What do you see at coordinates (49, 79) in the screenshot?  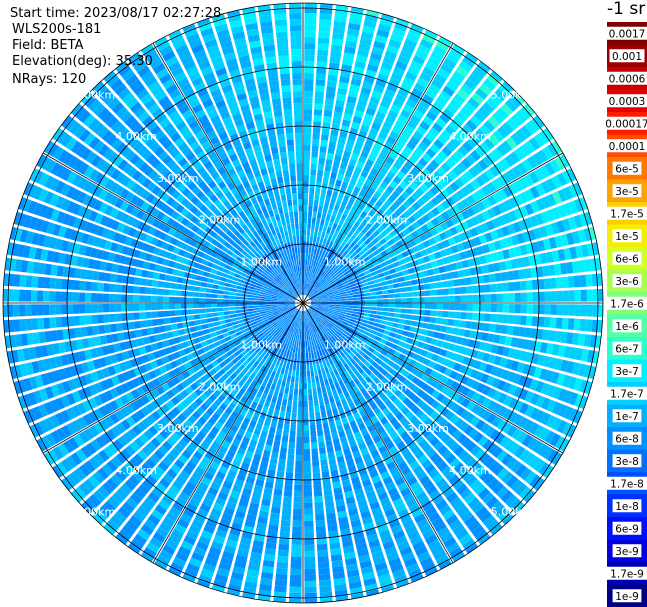 I see `nrays-label: NRays: 120` at bounding box center [49, 79].